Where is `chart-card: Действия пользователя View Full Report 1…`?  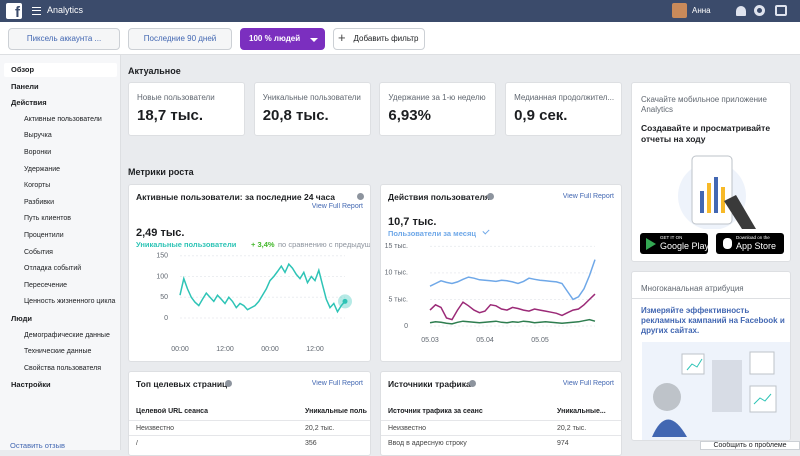 chart-card: Действия пользователя View Full Report 1… is located at coordinates (501, 273).